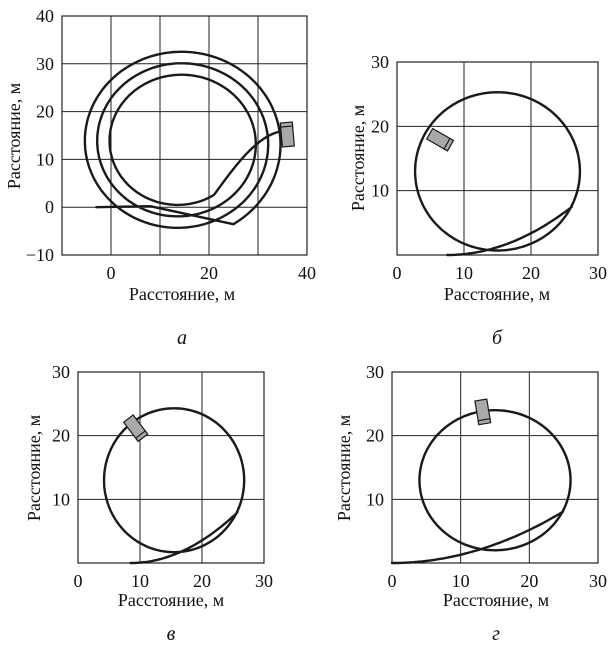 The image size is (611, 658). Describe the element at coordinates (40, 255) in the screenshot. I see `y-tick-label: −10` at that location.